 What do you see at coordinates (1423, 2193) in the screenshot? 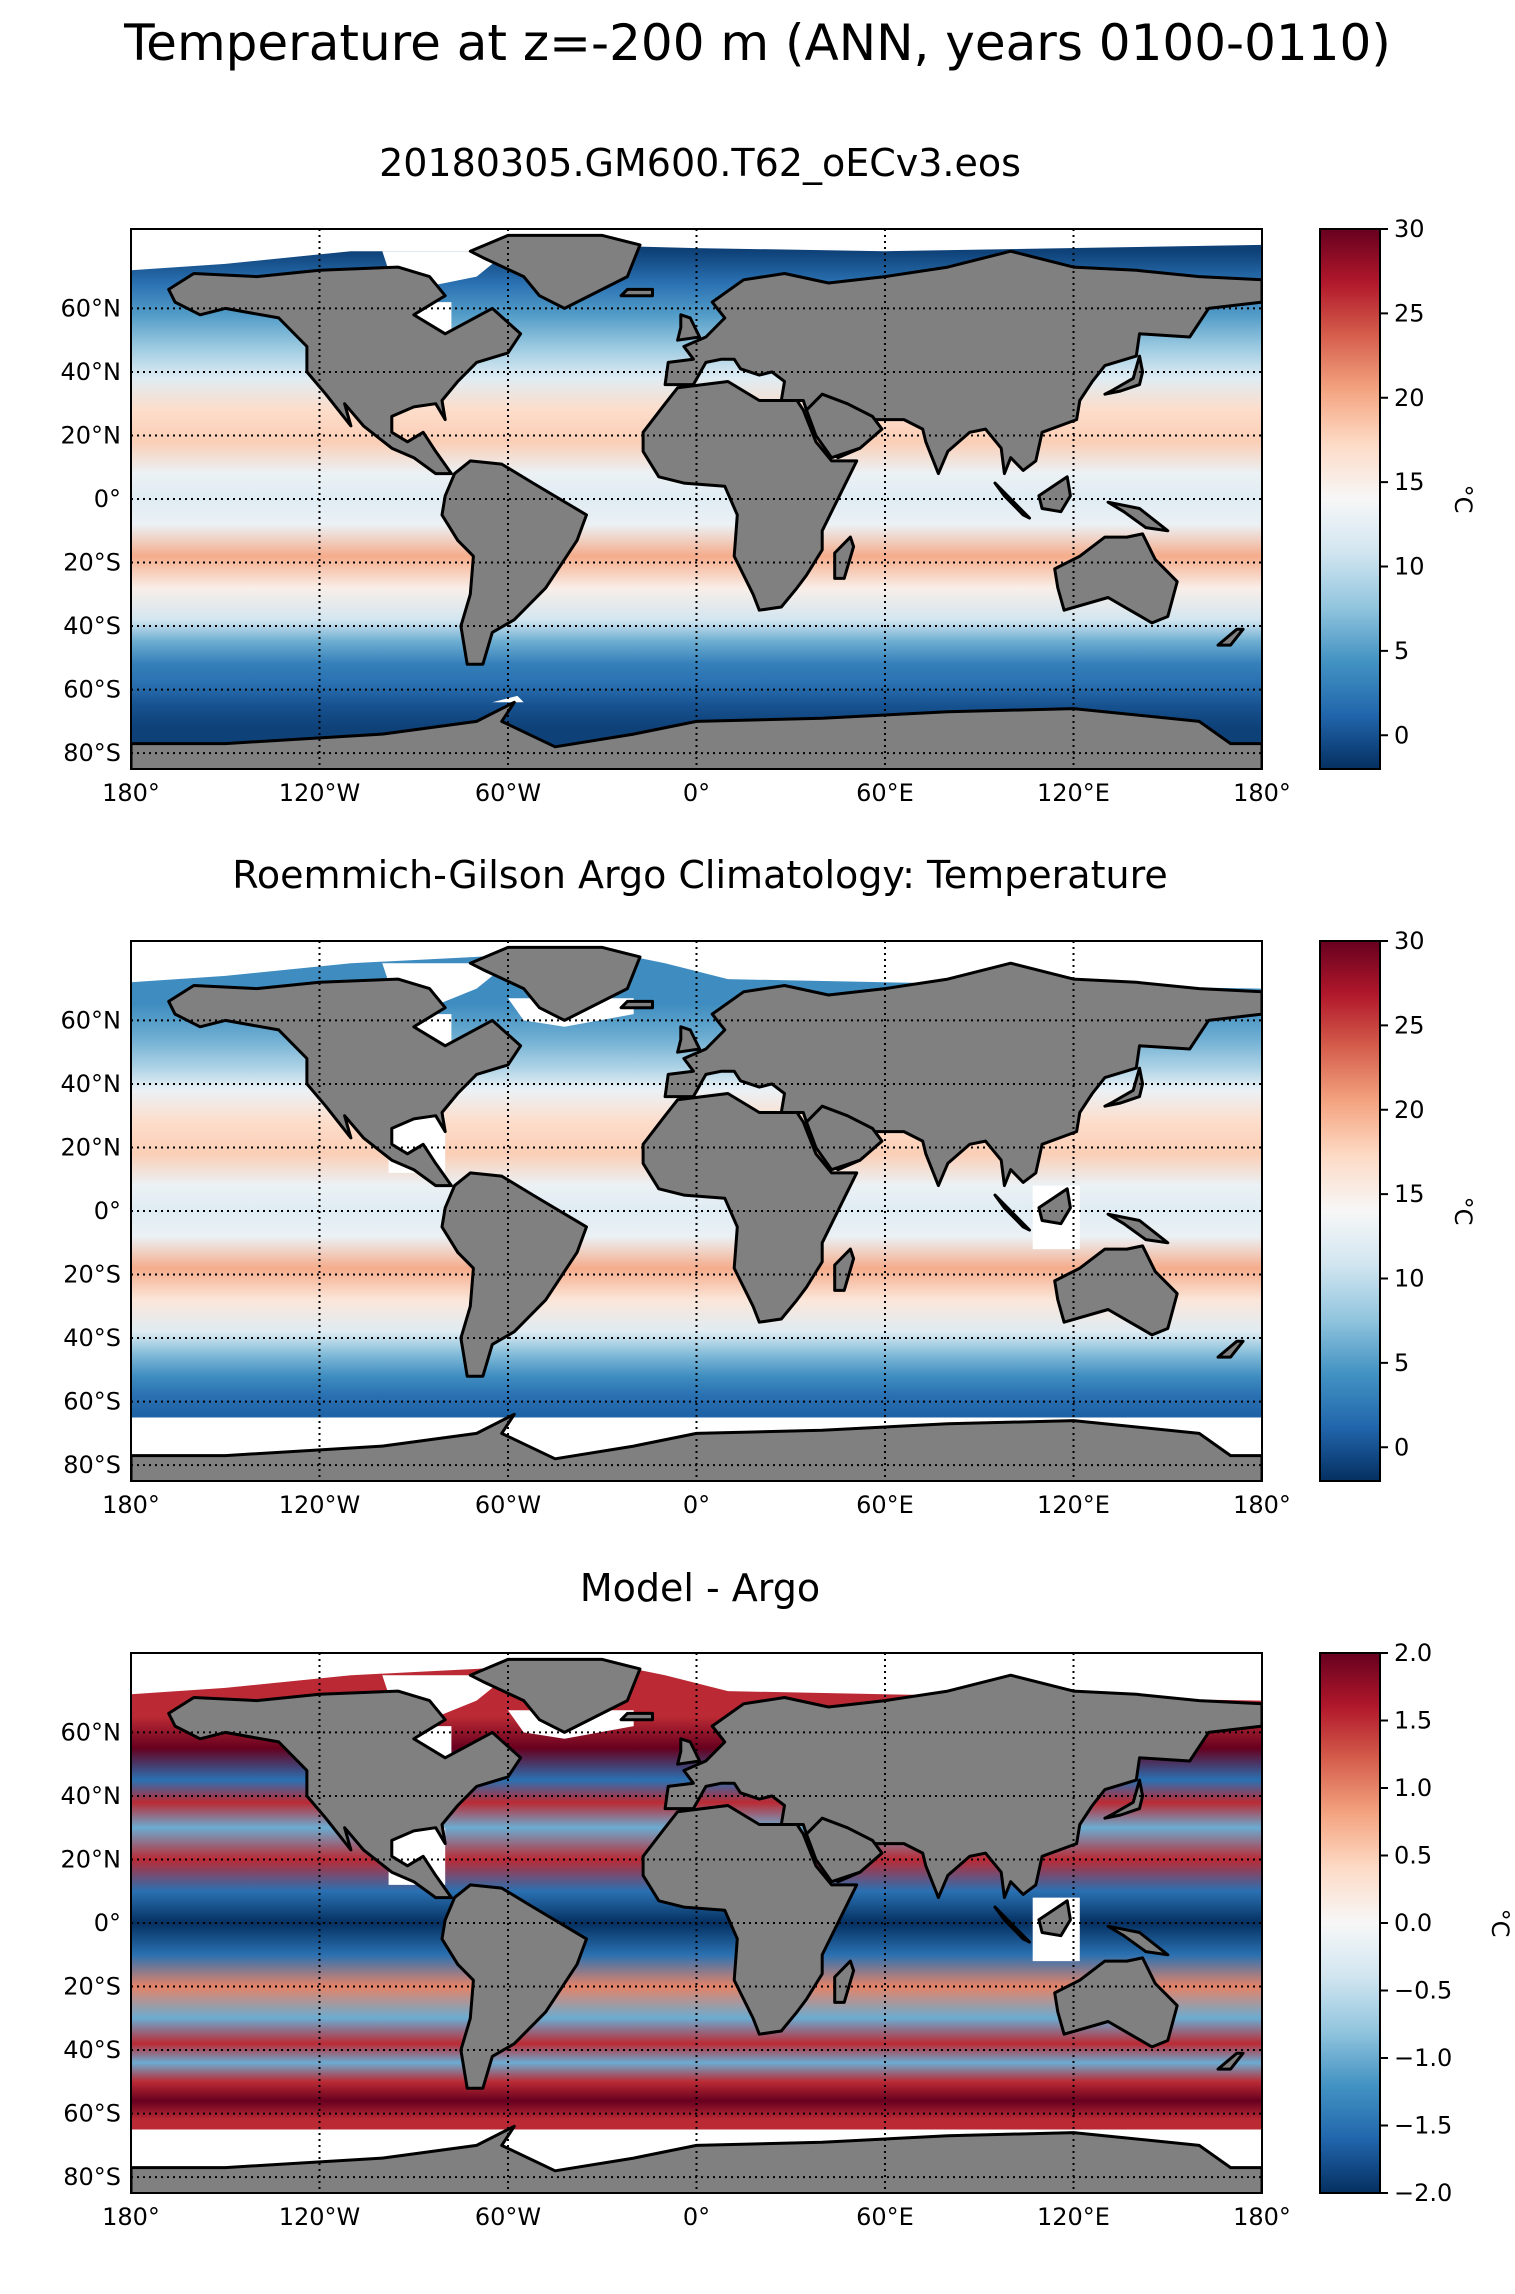
I see `colorbar-tick-label: −2.0` at bounding box center [1423, 2193].